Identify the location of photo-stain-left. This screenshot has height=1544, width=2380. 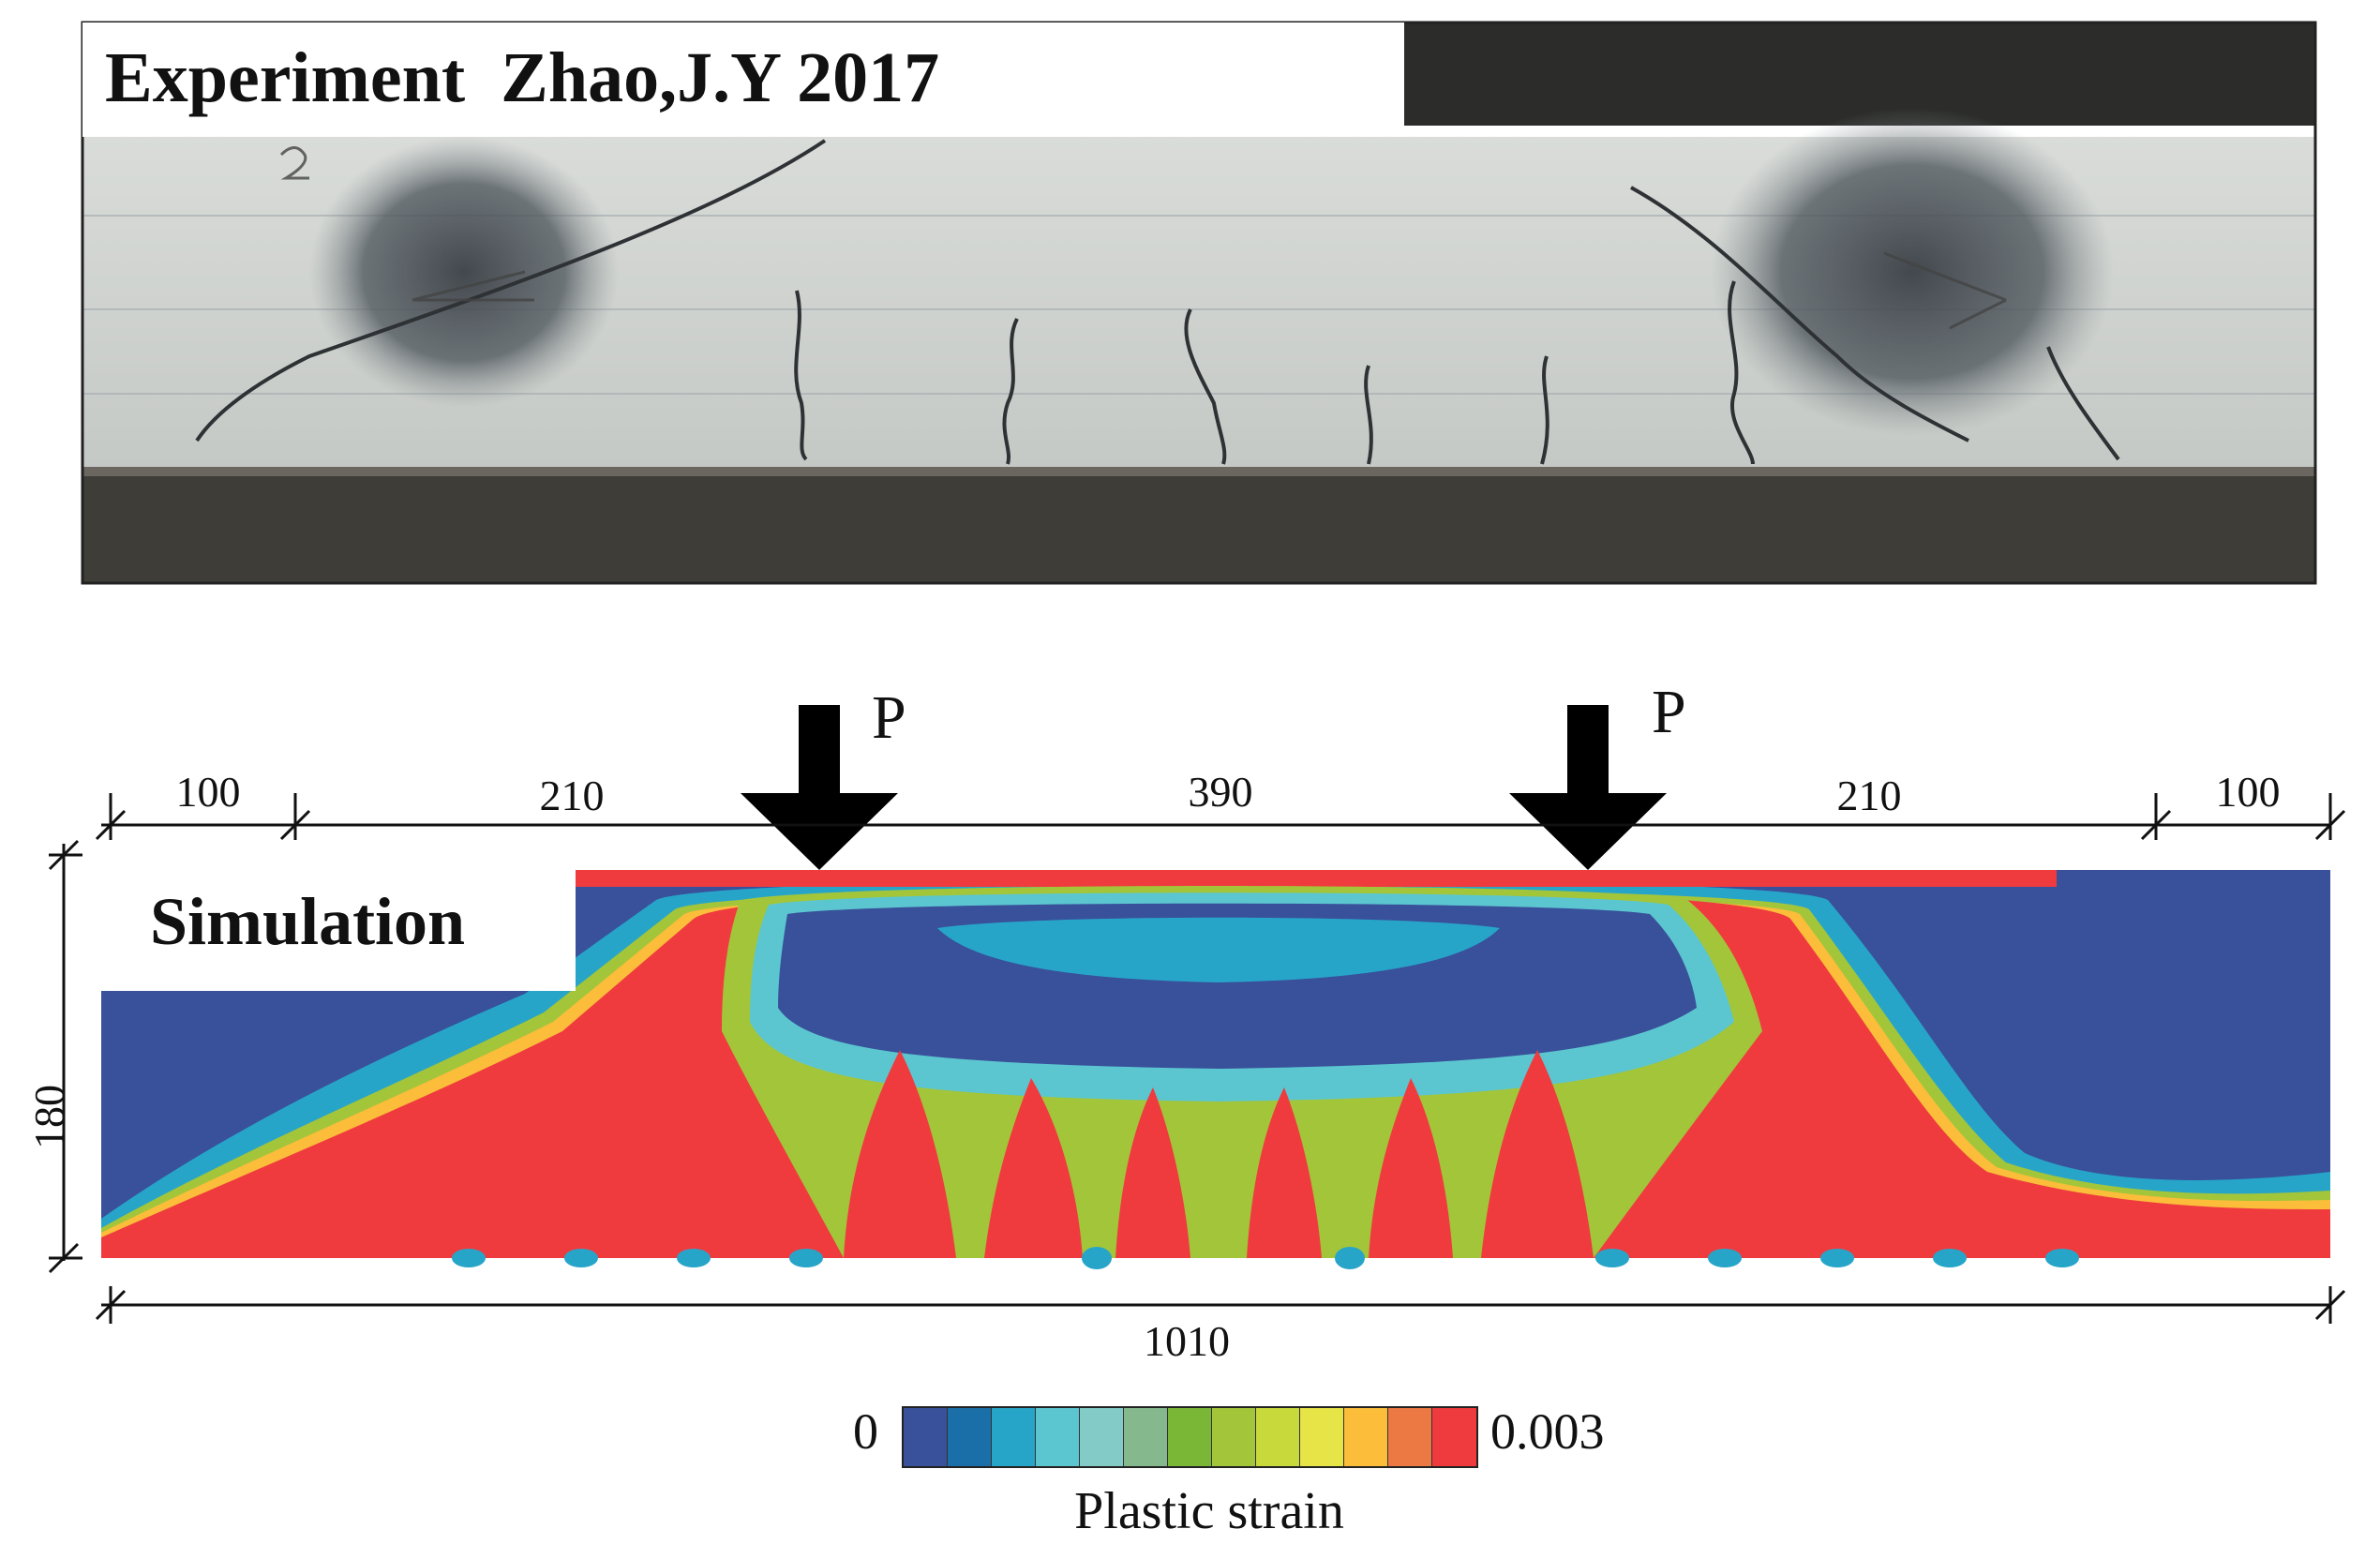
(464, 272).